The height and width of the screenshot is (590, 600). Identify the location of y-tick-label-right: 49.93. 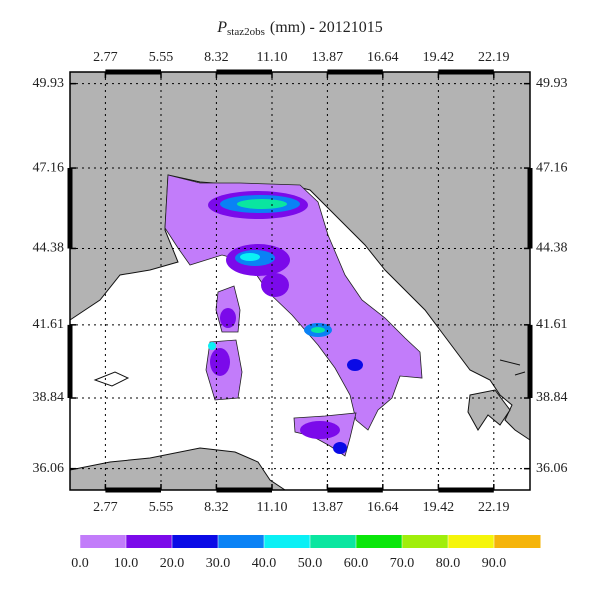
(552, 83).